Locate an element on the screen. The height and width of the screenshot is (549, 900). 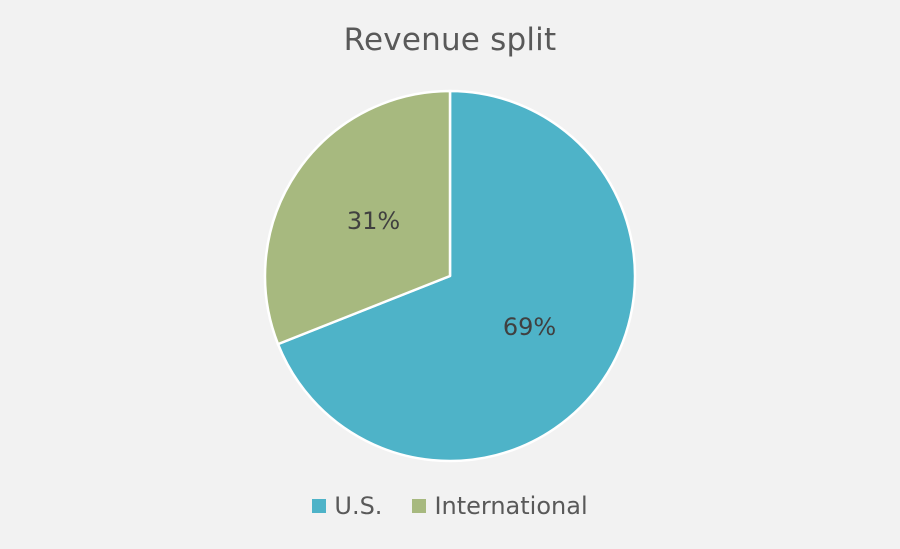
legend-item-international: International is located at coordinates (500, 506).